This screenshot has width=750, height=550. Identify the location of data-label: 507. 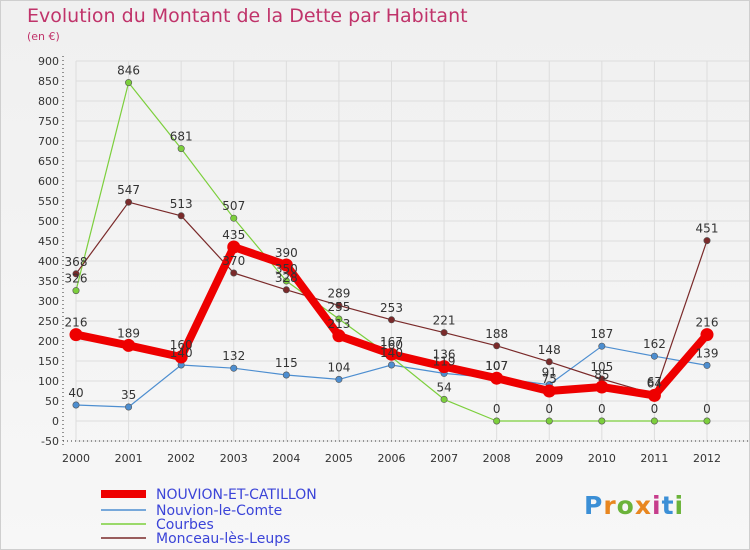
(233, 206).